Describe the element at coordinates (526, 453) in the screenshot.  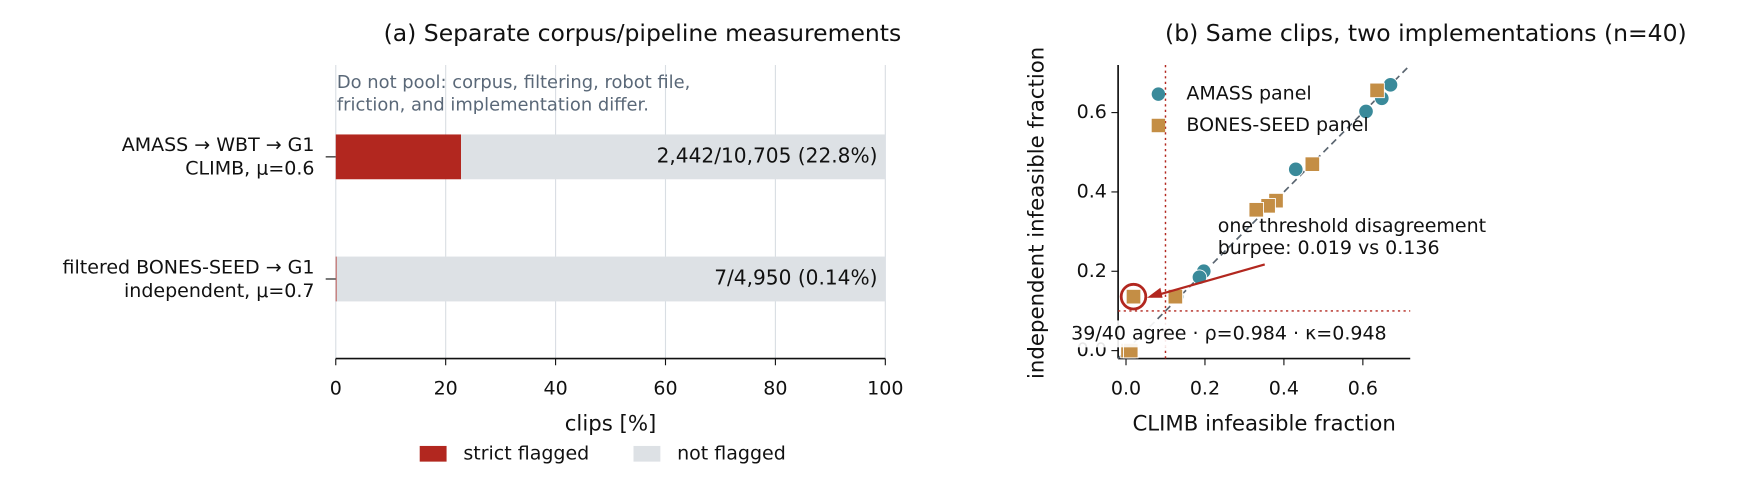
I see `legend-label: strict flagged` at that location.